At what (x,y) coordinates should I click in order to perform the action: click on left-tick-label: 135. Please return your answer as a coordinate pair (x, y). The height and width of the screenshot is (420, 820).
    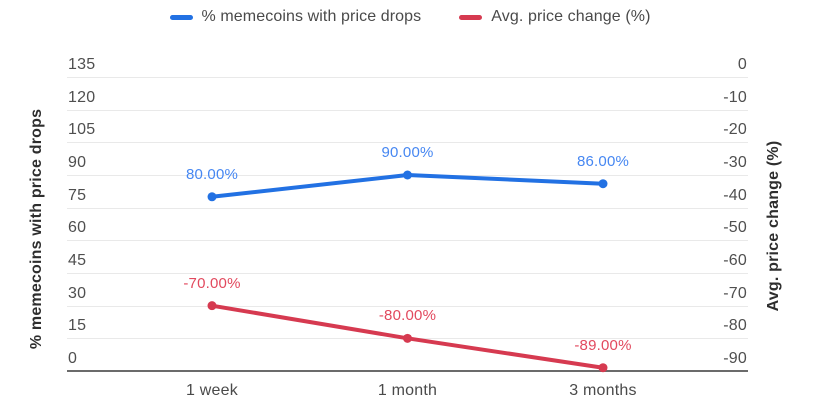
    Looking at the image, I should click on (82, 64).